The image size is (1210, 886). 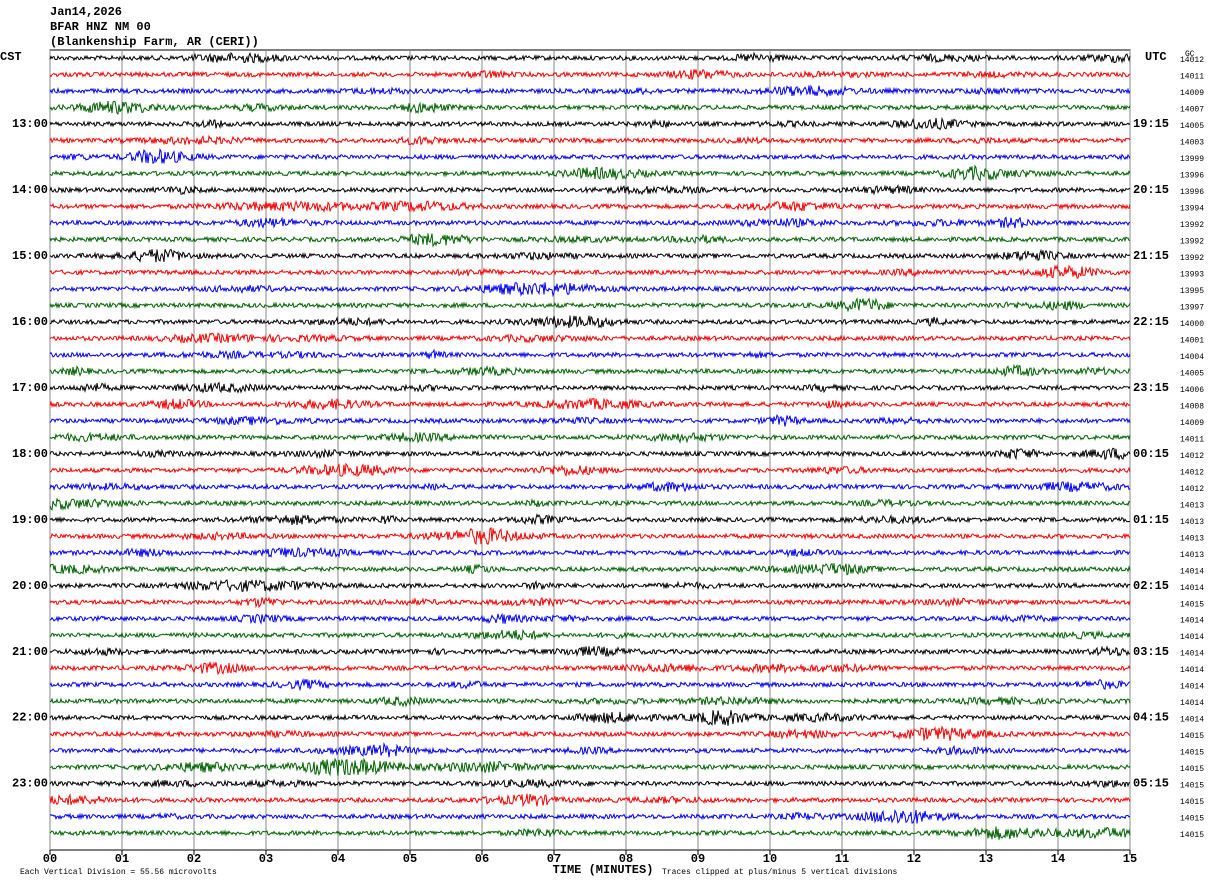 I want to click on row-code: 13999, so click(x=1192, y=159).